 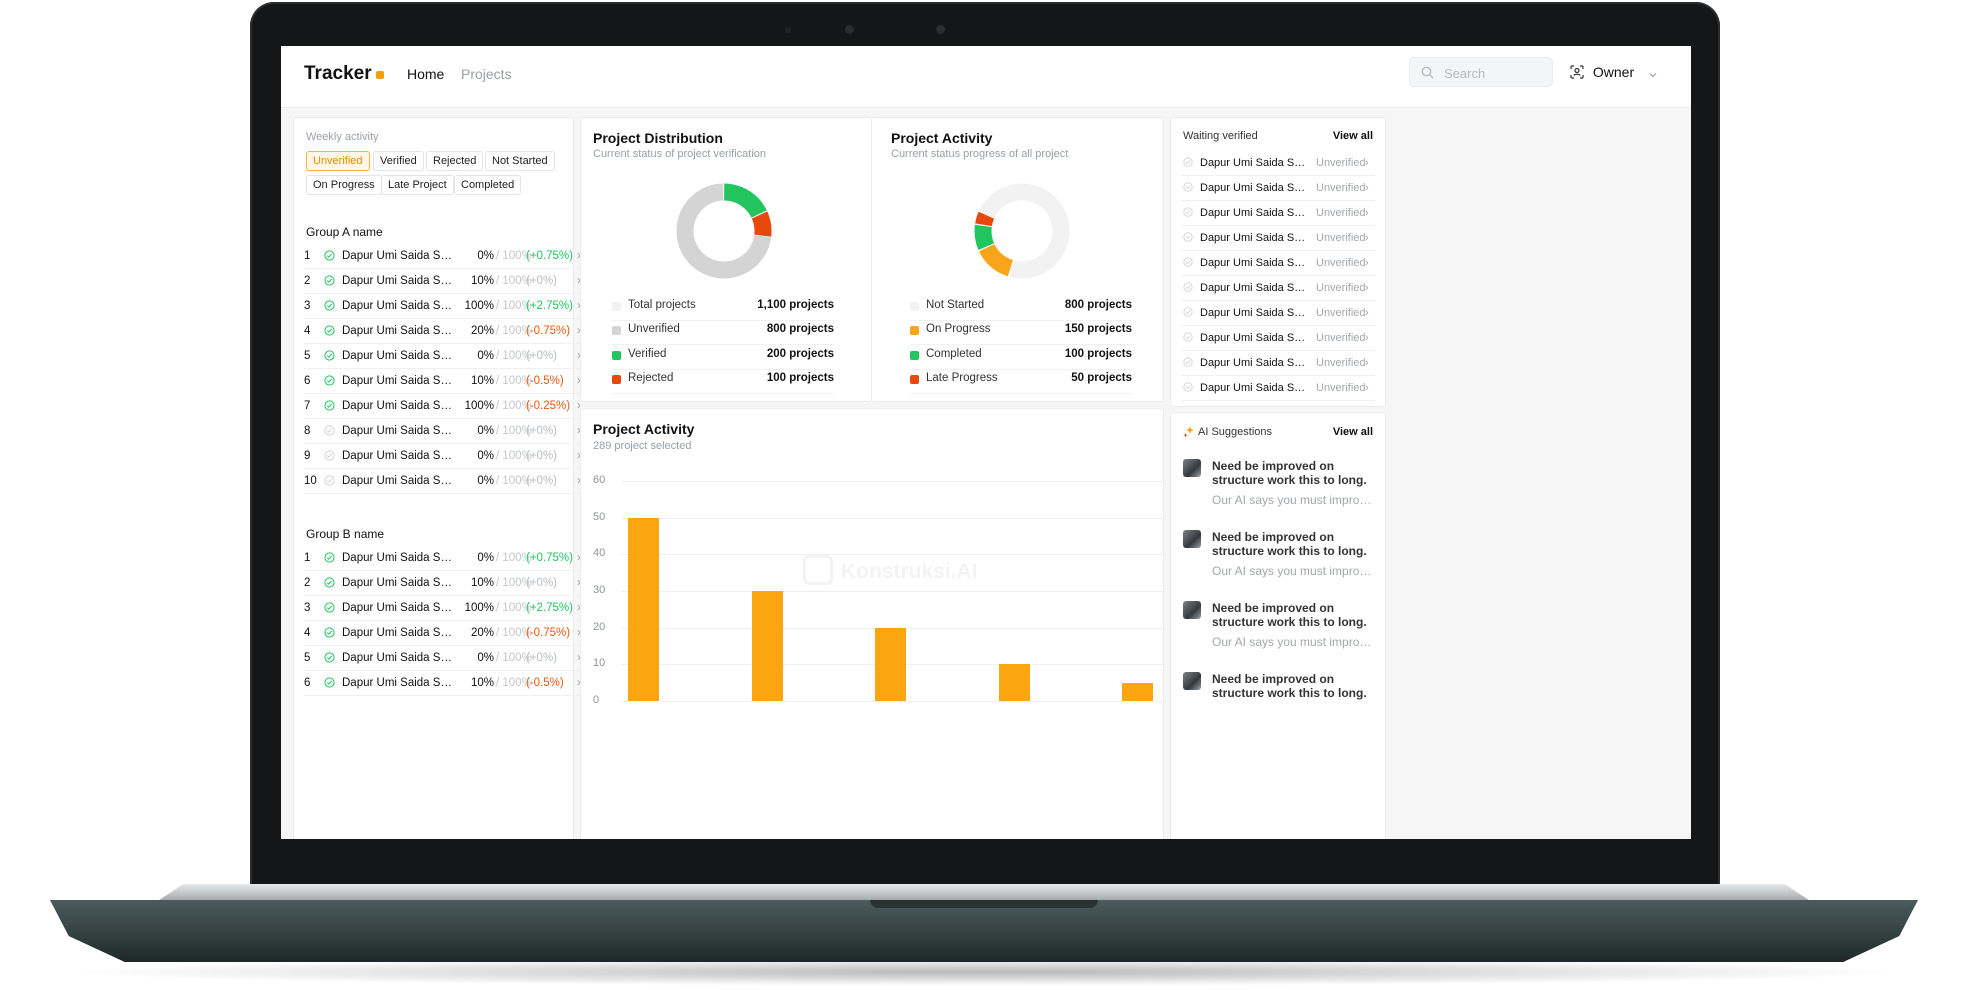 I want to click on table-row: 8 Dapur Umi Saida Sem... 0%/ 100%(+0%) ›, so click(x=446, y=431).